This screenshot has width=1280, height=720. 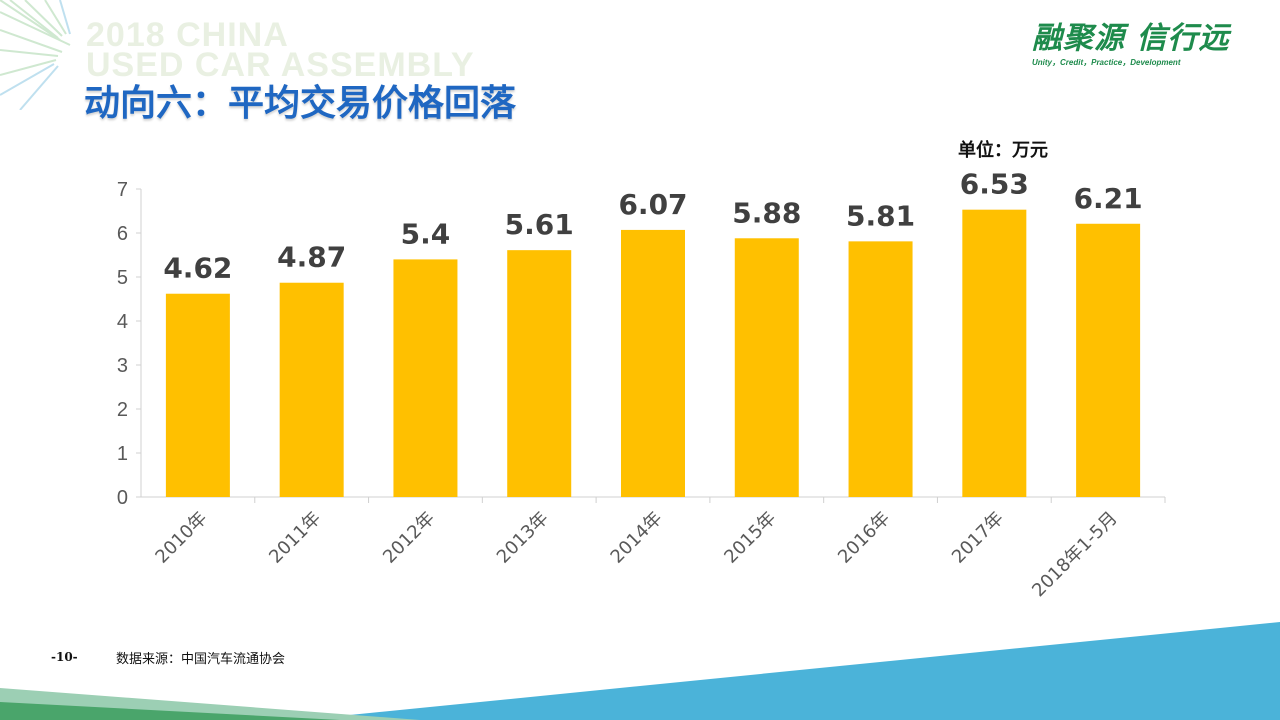 I want to click on data-label: 6.53, so click(x=994, y=184).